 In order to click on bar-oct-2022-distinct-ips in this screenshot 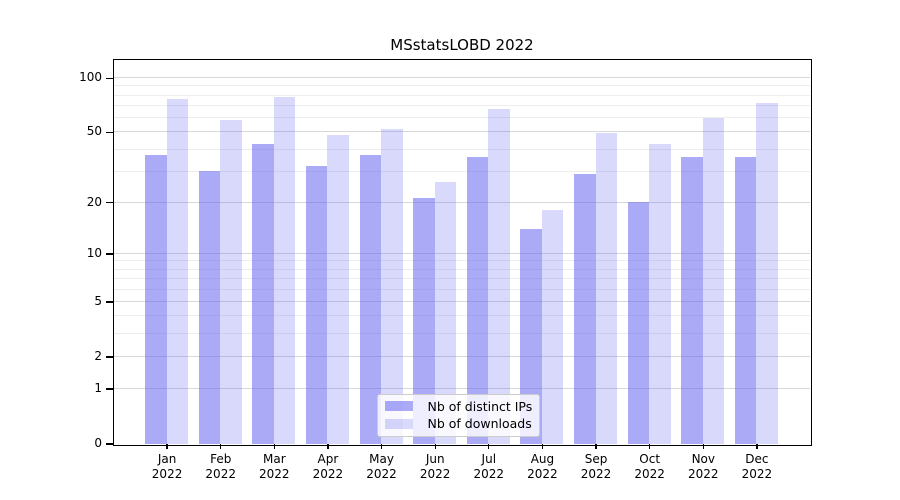, I will do `click(638, 323)`.